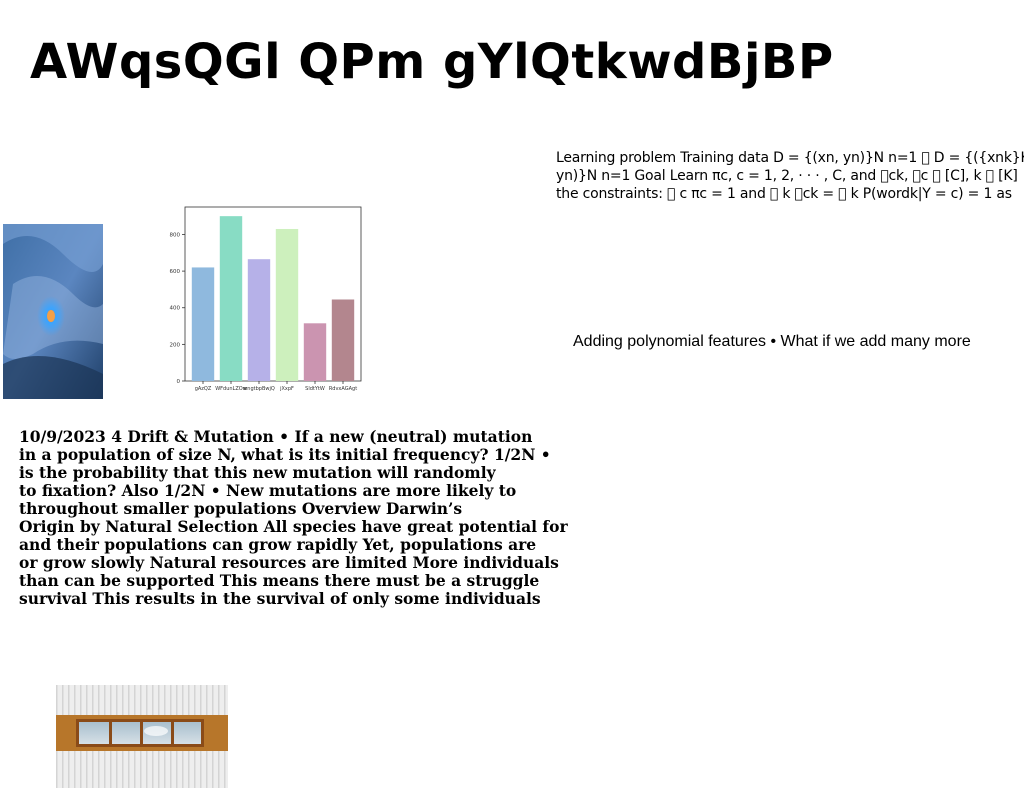  I want to click on page-title: AWqsQGl QPm gYlQtkwdBjBP, so click(432, 62).